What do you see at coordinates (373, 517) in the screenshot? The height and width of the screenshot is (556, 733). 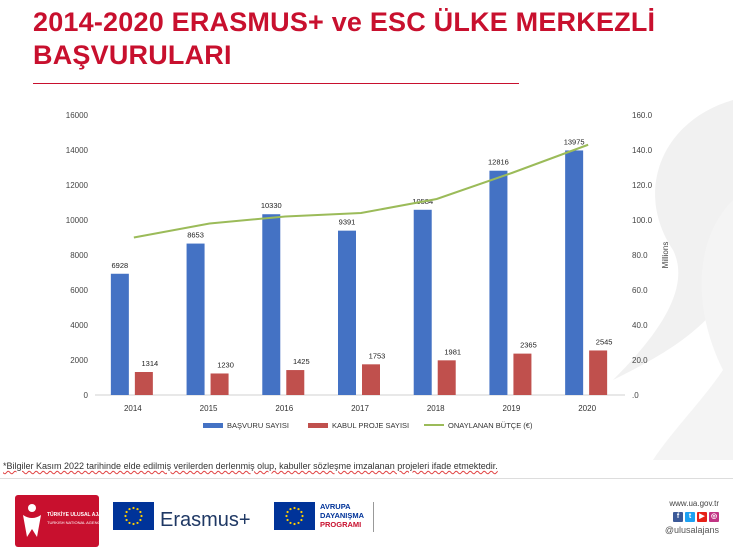 I see `logo-separator` at bounding box center [373, 517].